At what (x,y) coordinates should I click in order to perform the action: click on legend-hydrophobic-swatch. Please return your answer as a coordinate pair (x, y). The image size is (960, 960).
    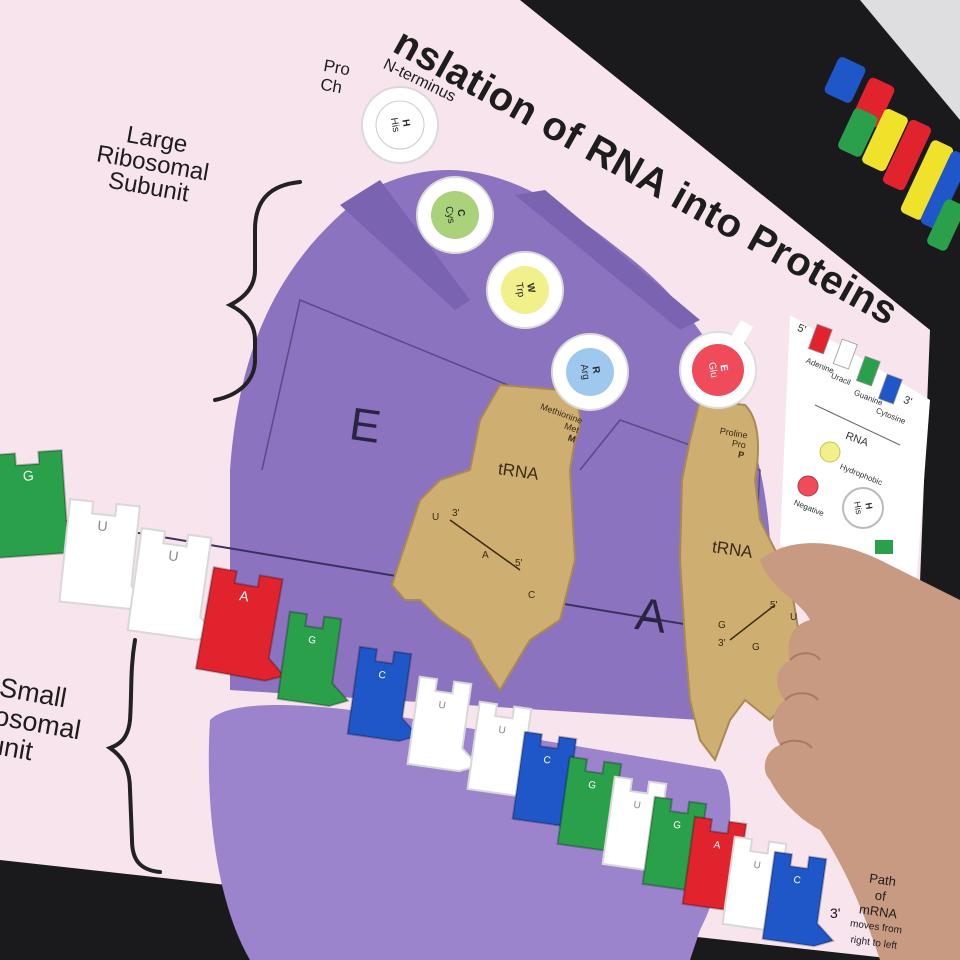
    Looking at the image, I should click on (830, 452).